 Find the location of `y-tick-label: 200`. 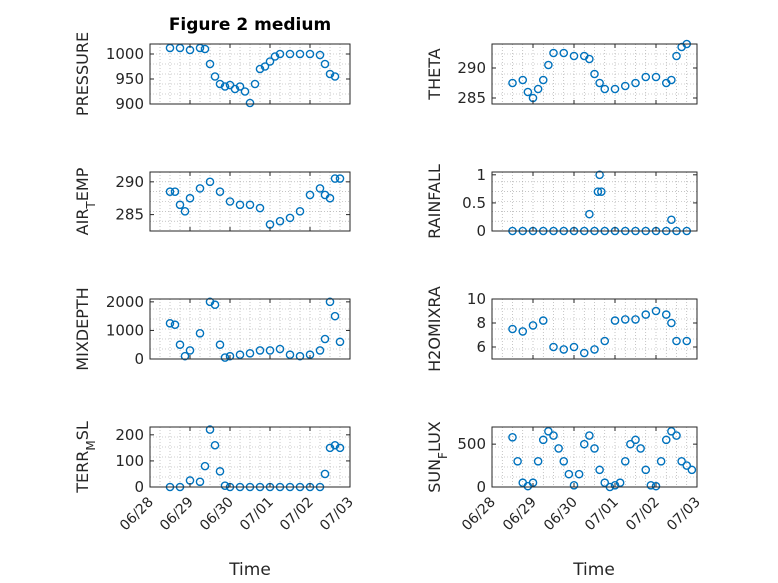

y-tick-label: 200 is located at coordinates (129, 435).